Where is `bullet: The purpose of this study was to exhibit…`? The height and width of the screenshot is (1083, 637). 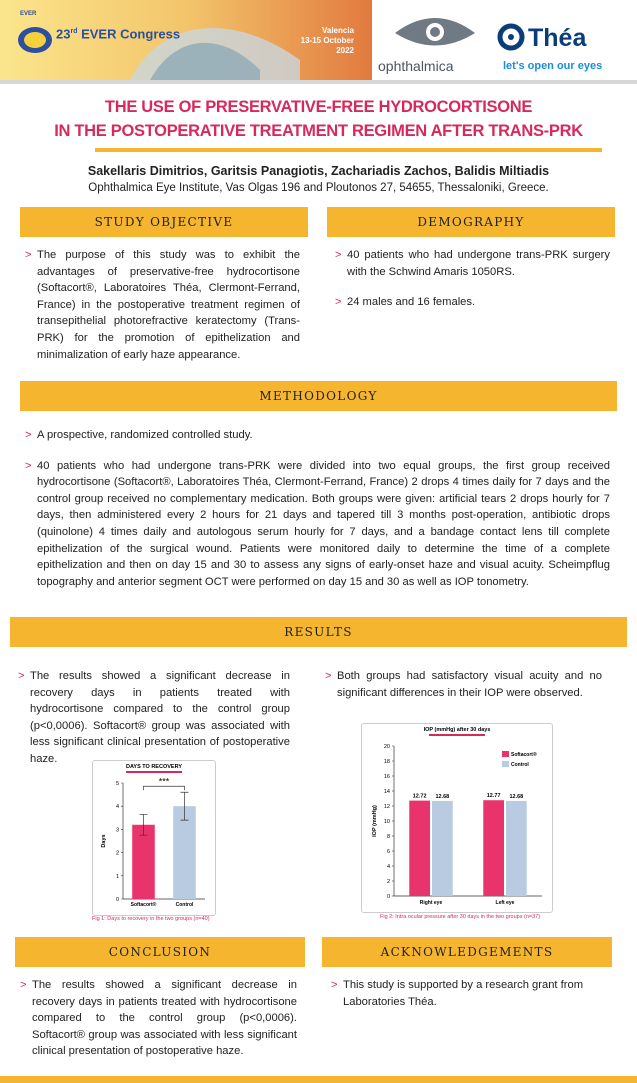
bullet: The purpose of this study was to exhibit… is located at coordinates (162, 305).